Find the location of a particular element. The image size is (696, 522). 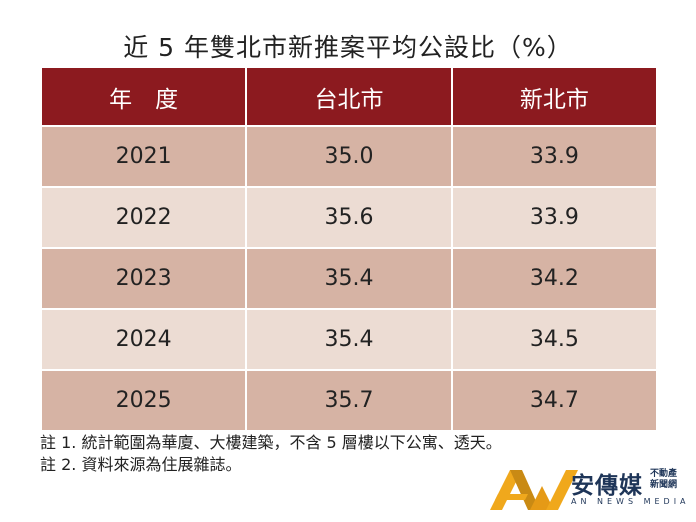

cell-year: 2022 is located at coordinates (143, 217).